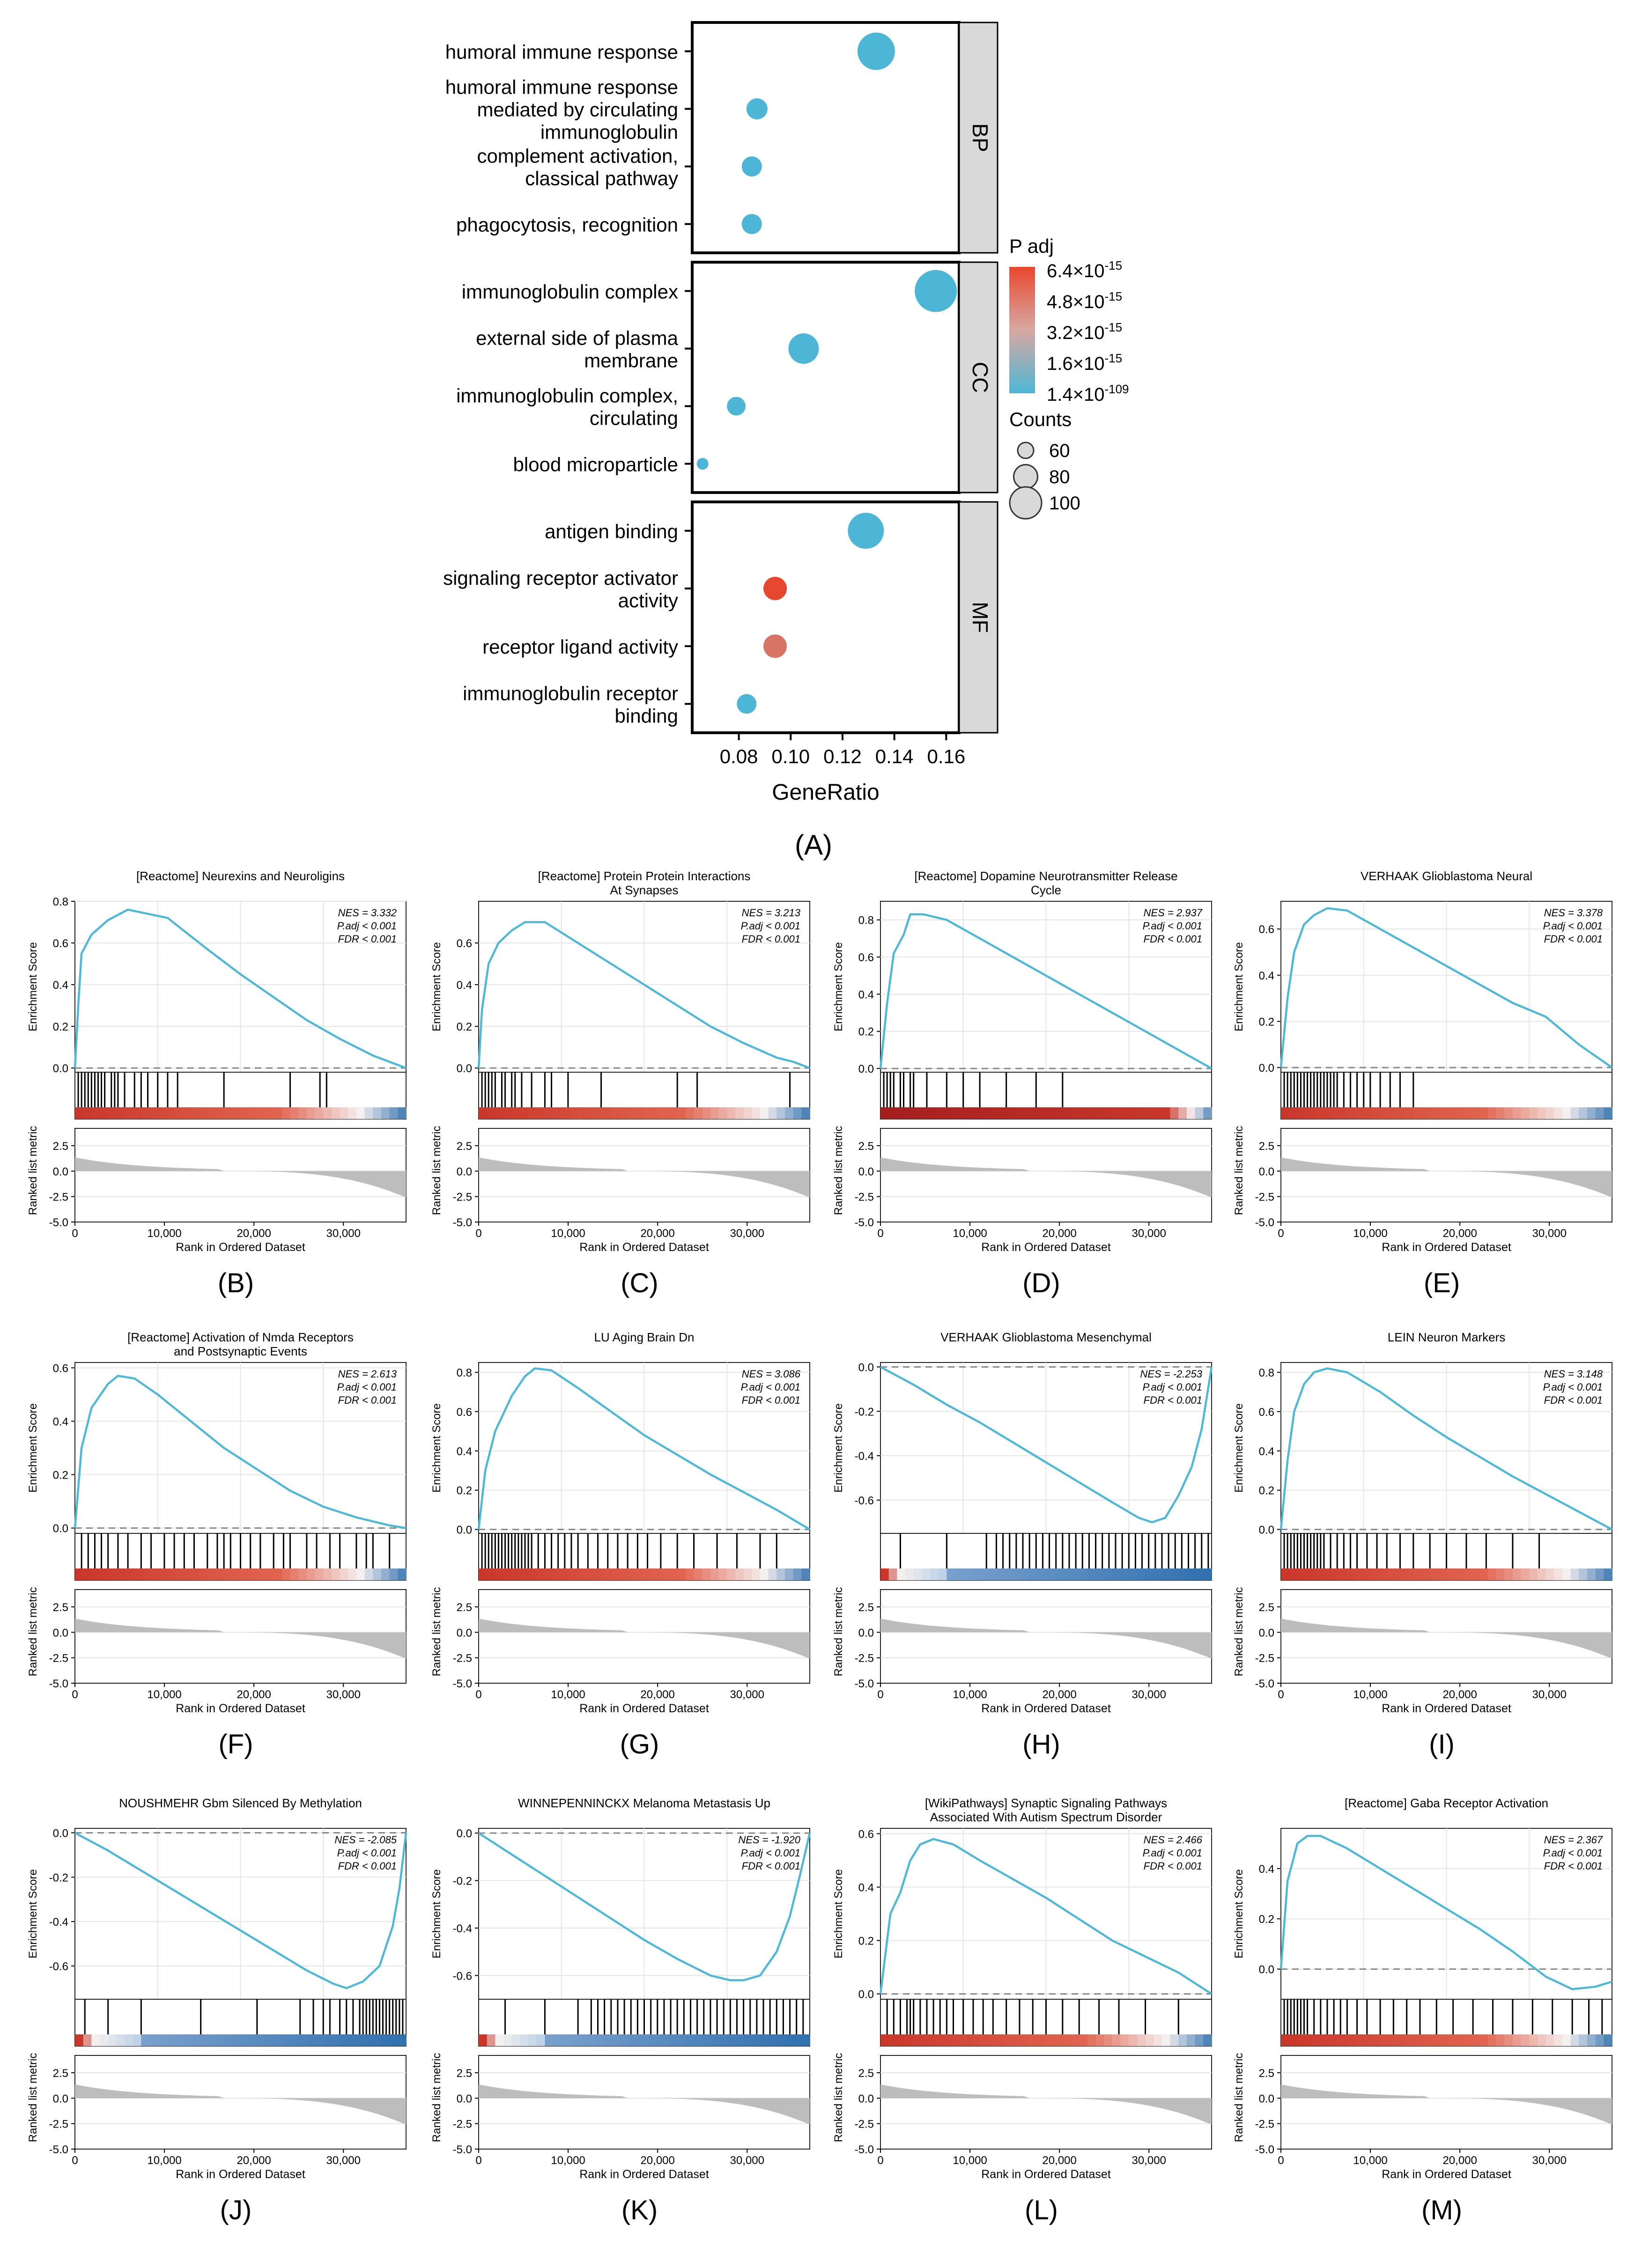  I want to click on fdr-stat: FDR < 0.001, so click(1173, 1866).